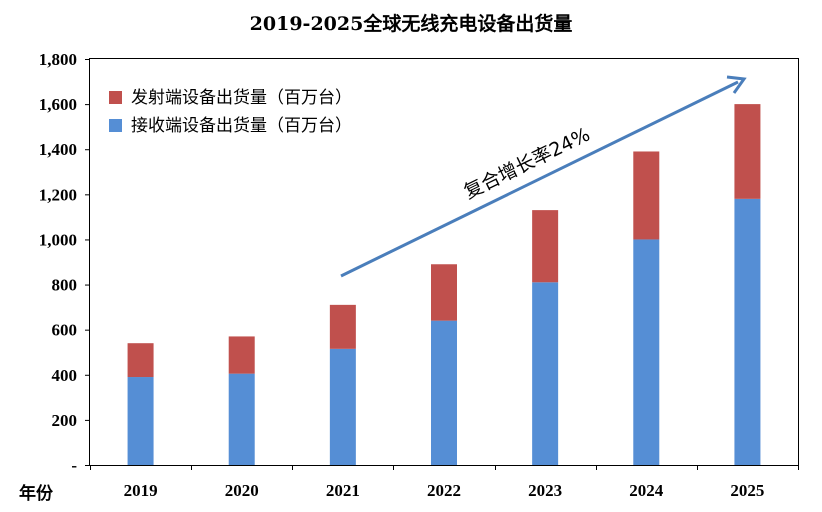 Image resolution: width=822 pixels, height=512 pixels. Describe the element at coordinates (58, 194) in the screenshot. I see `y-tick-label: 1,200` at that location.